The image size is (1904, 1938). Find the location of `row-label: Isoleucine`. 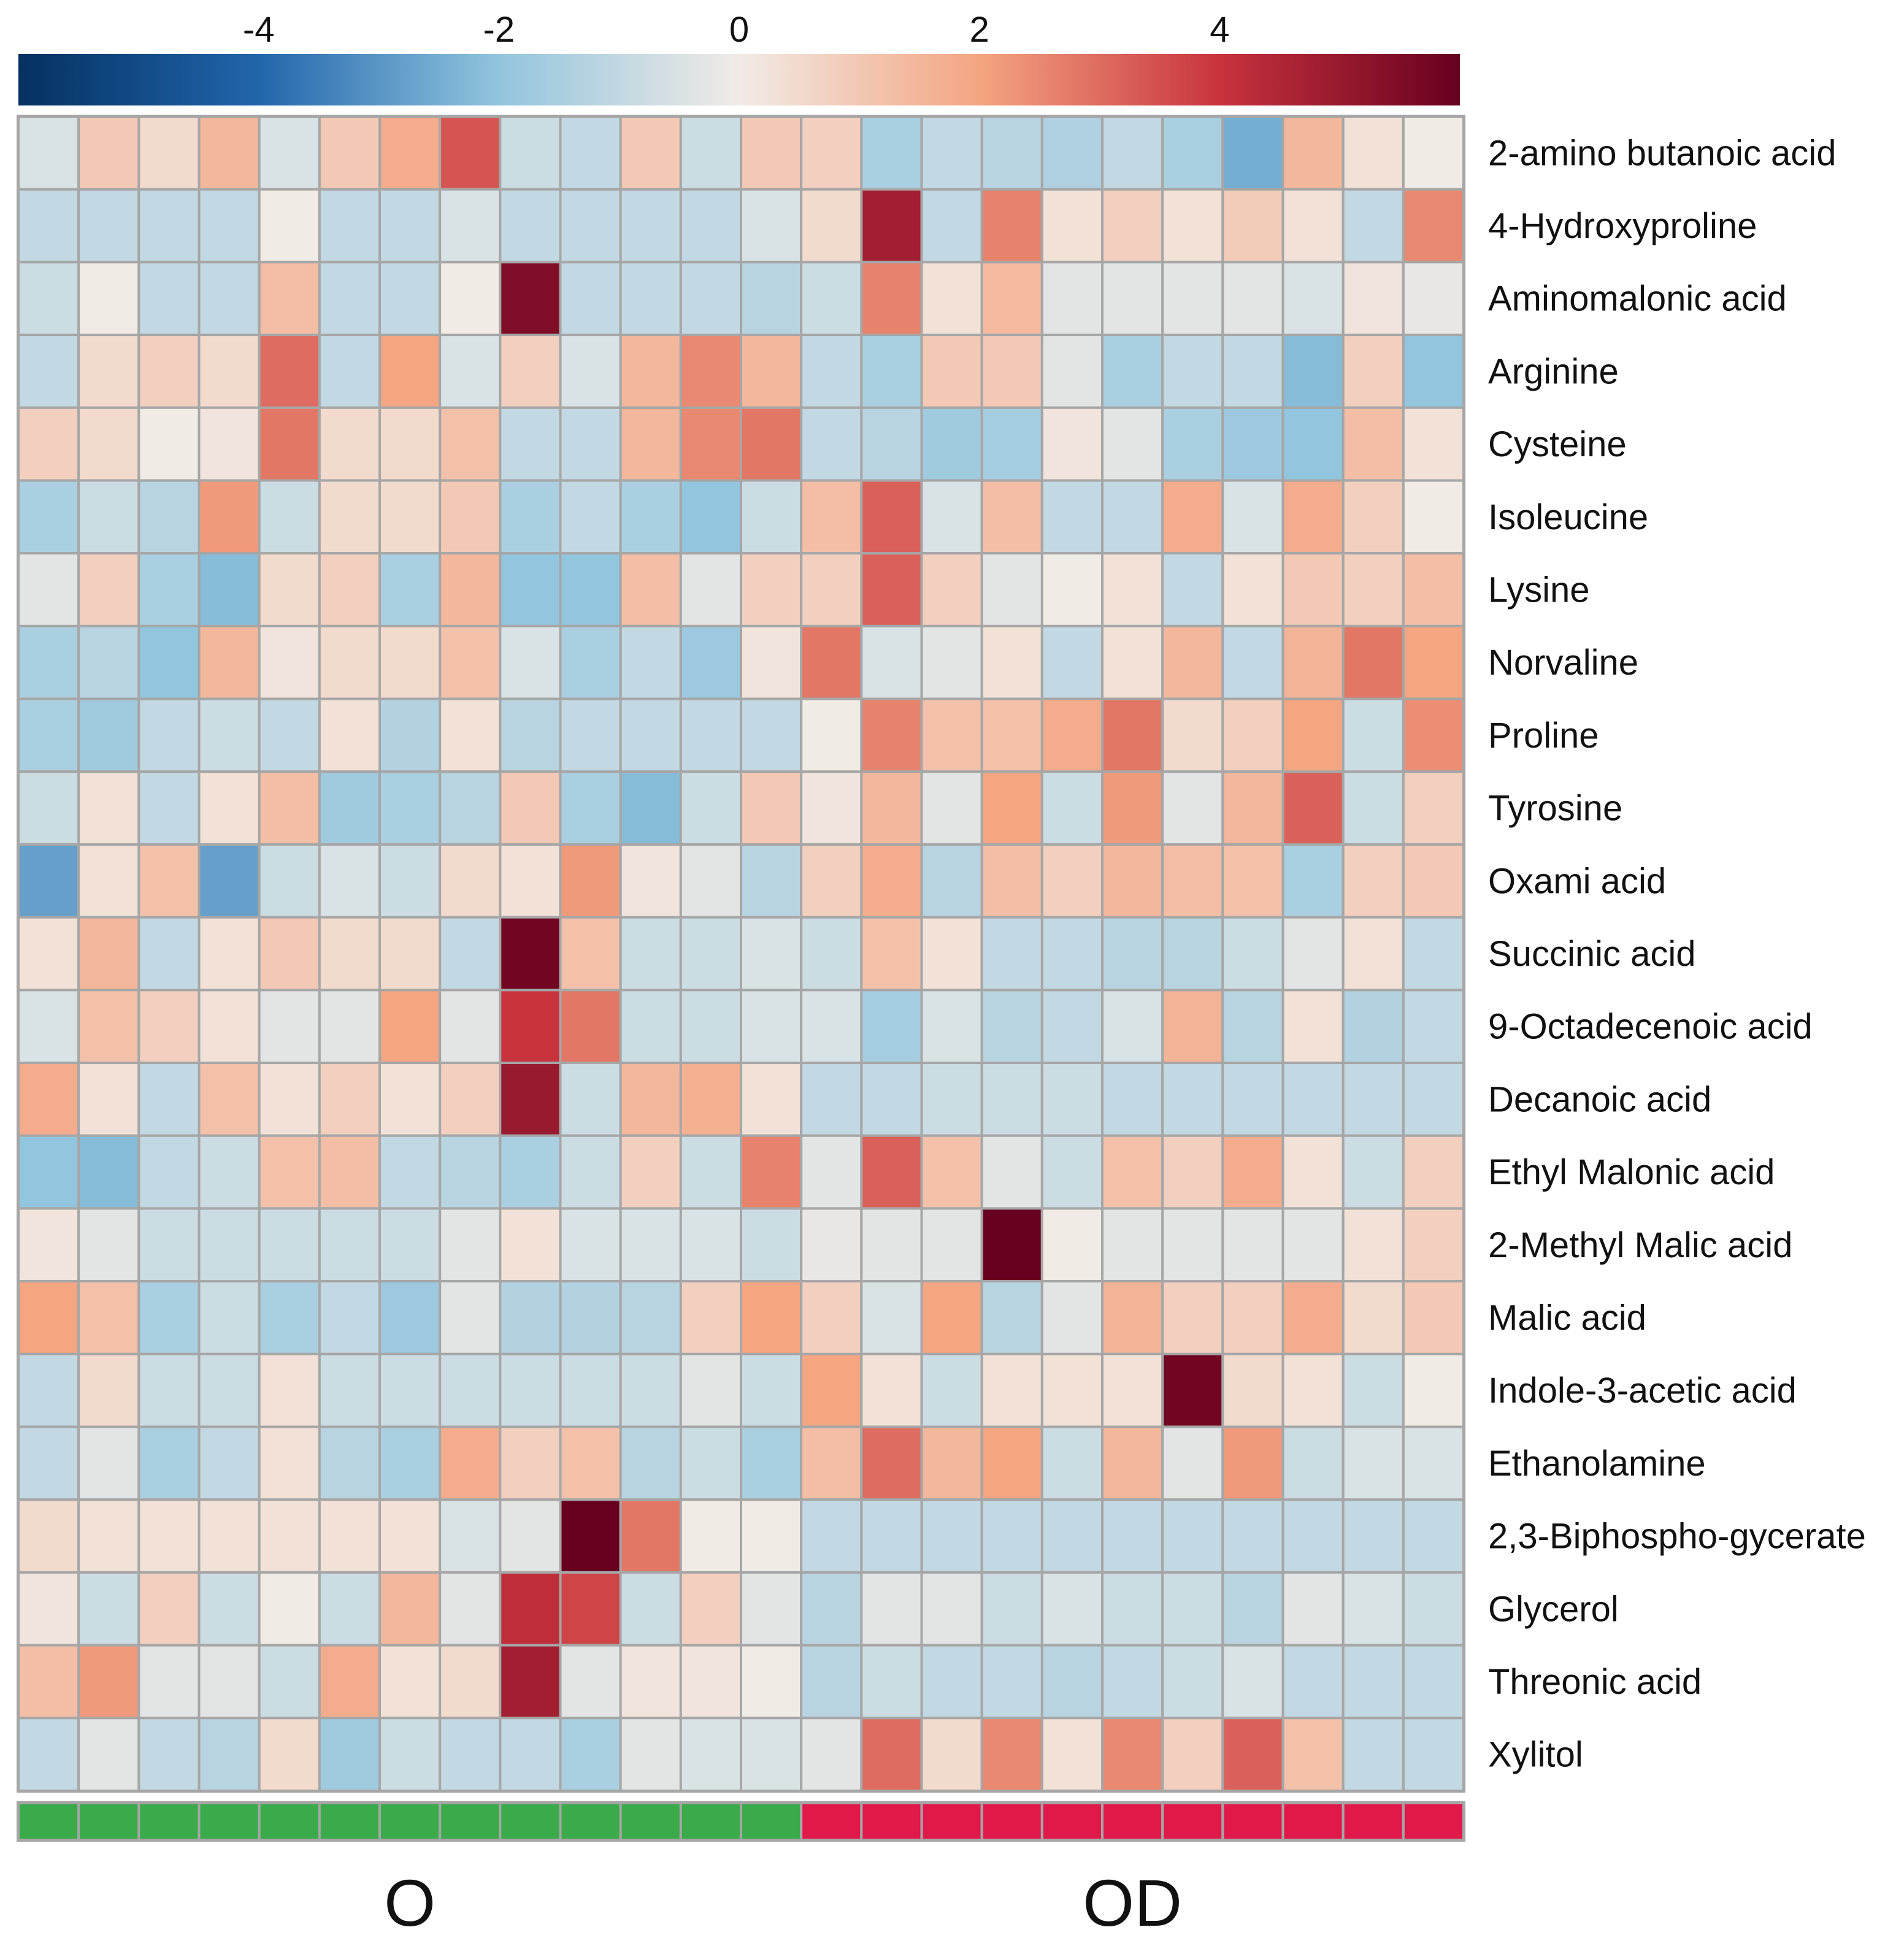

row-label: Isoleucine is located at coordinates (1568, 517).